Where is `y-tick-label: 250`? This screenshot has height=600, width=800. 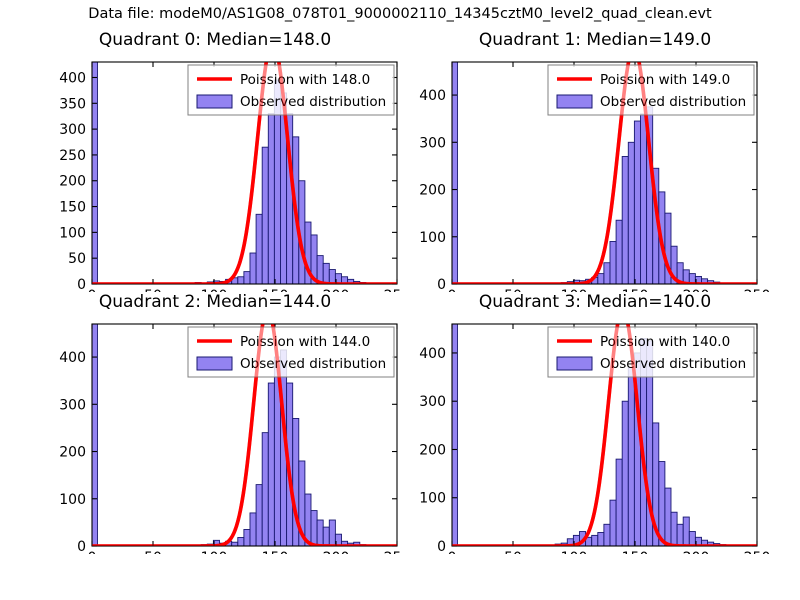 y-tick-label: 250 is located at coordinates (72, 156).